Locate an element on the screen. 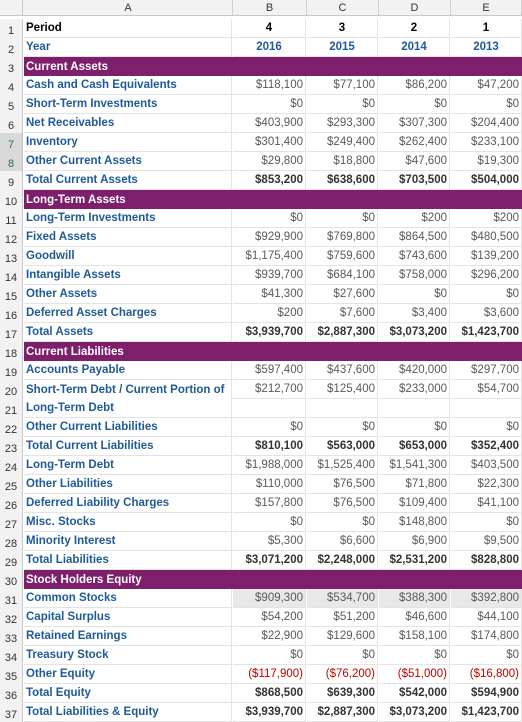  row-header: 37 is located at coordinates (11, 712).